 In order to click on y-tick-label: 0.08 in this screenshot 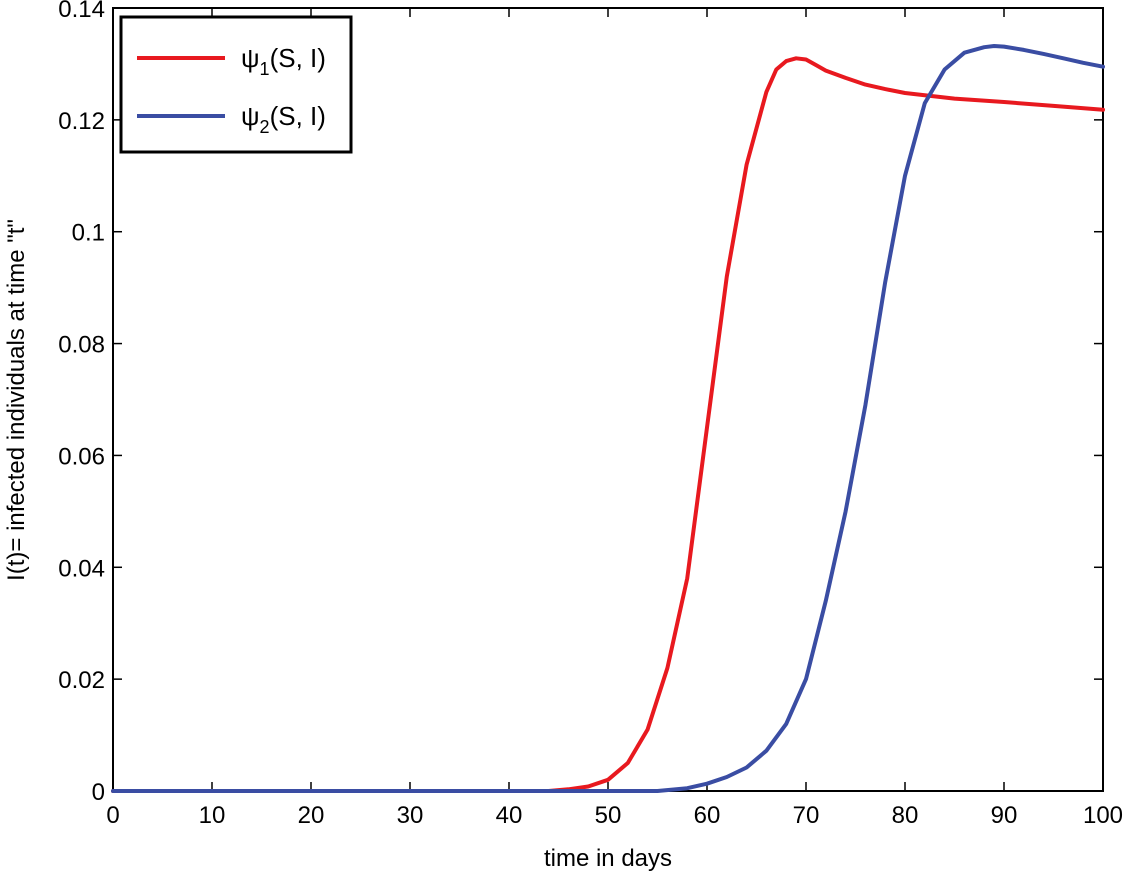, I will do `click(81, 345)`.